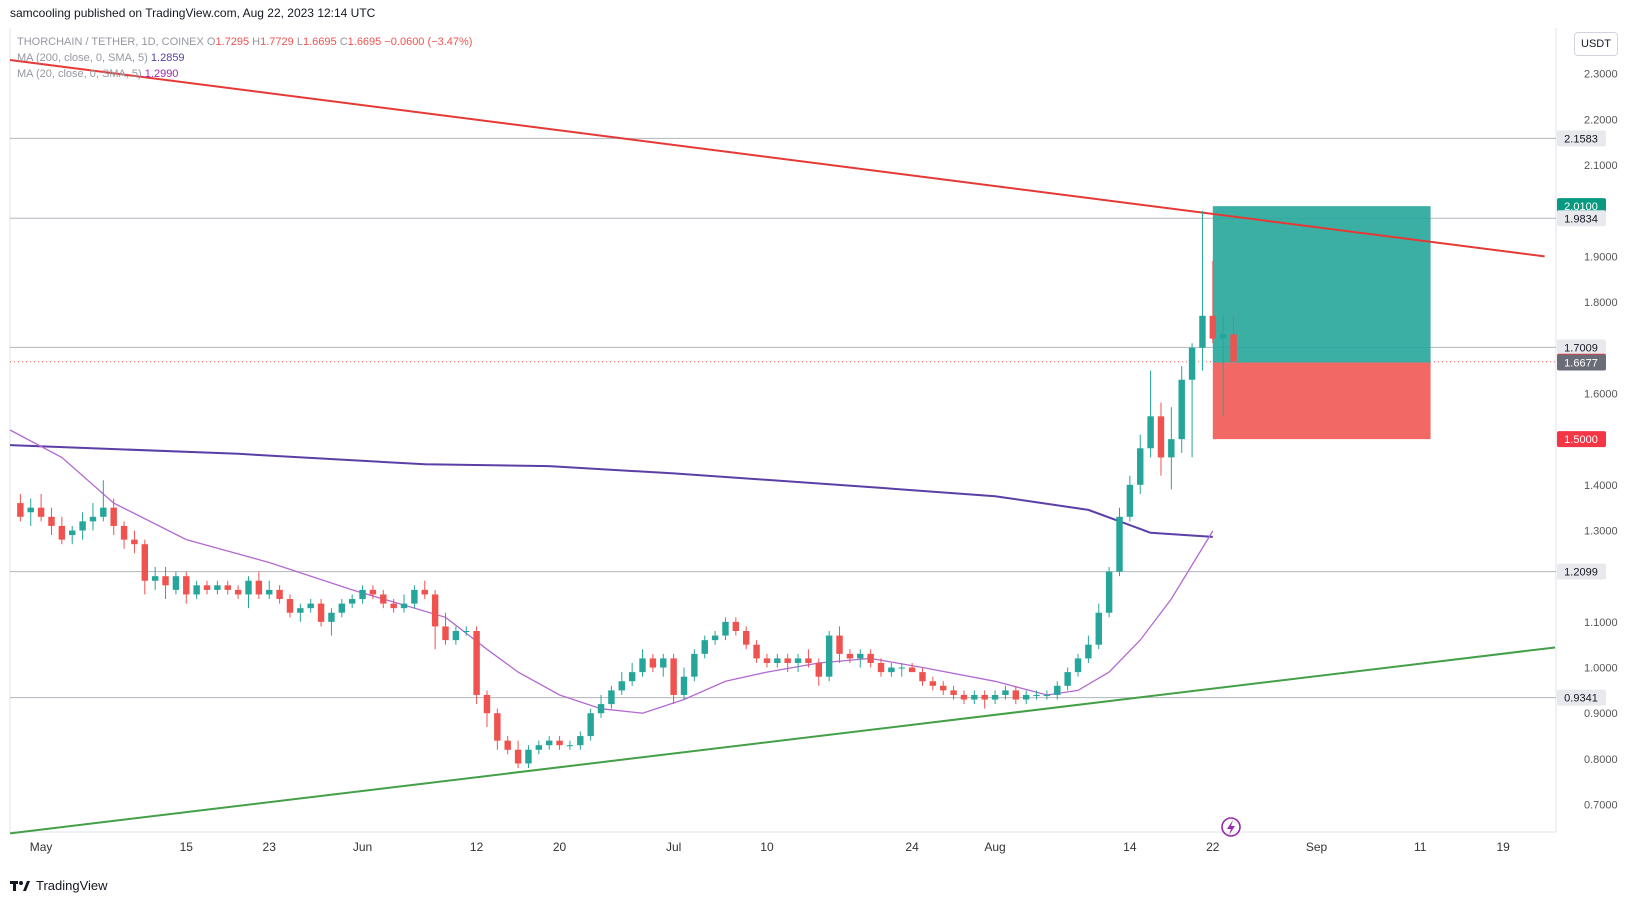  What do you see at coordinates (1231, 827) in the screenshot?
I see `lightning-icon` at bounding box center [1231, 827].